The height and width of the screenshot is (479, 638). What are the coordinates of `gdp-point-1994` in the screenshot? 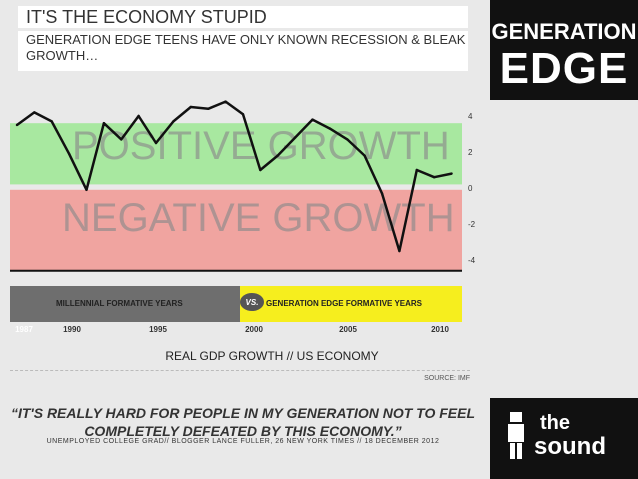 It's located at (138, 116).